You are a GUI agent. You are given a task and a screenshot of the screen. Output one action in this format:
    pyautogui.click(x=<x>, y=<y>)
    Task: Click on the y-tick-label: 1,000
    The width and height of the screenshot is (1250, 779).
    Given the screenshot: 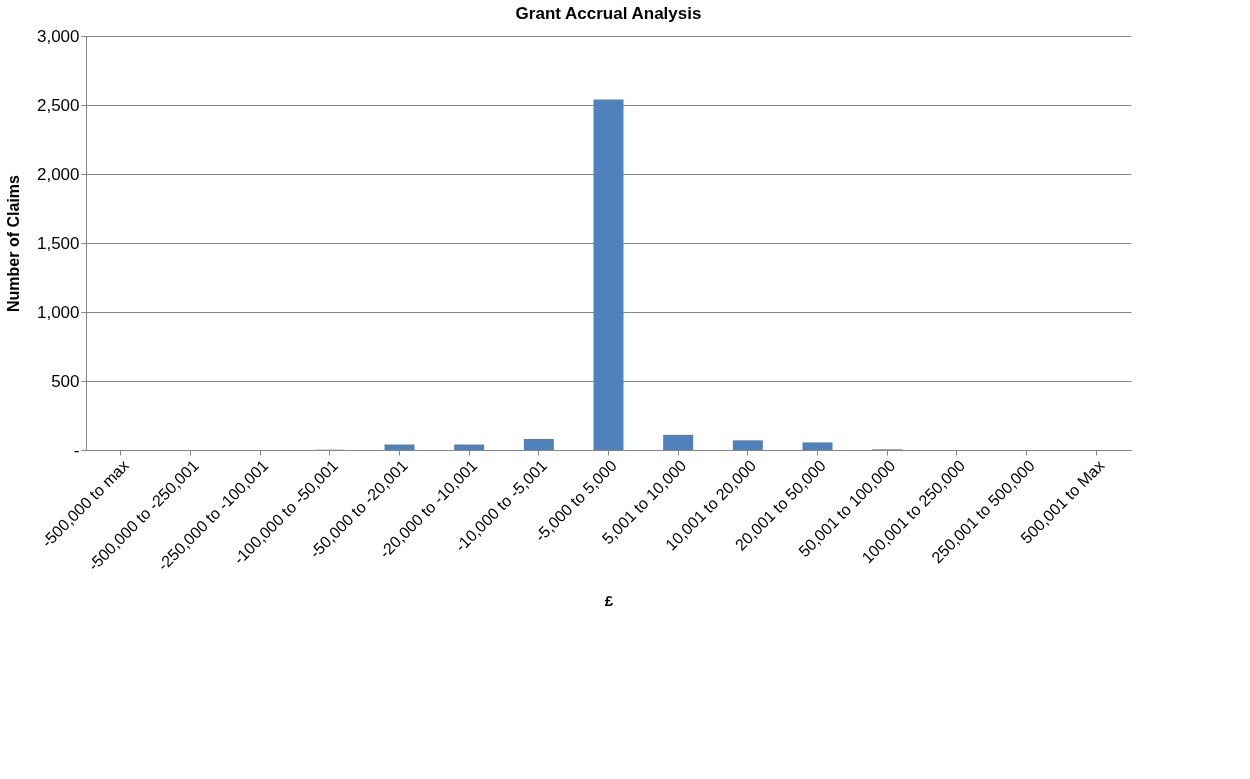 What is the action you would take?
    pyautogui.click(x=58, y=312)
    